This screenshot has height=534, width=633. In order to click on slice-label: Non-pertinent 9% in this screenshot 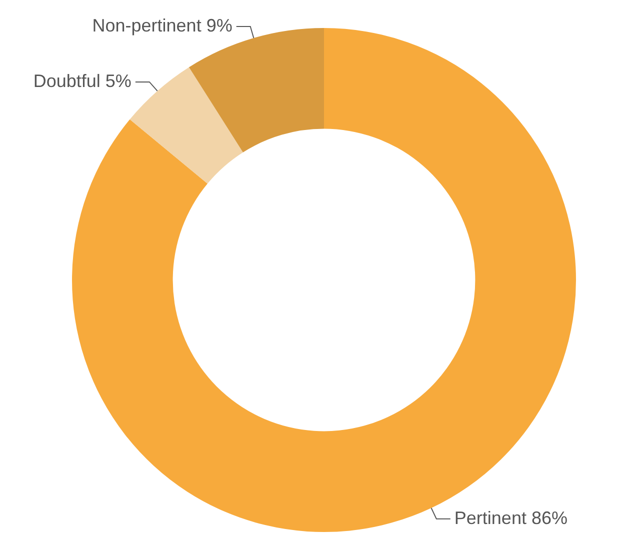, I will do `click(162, 25)`.